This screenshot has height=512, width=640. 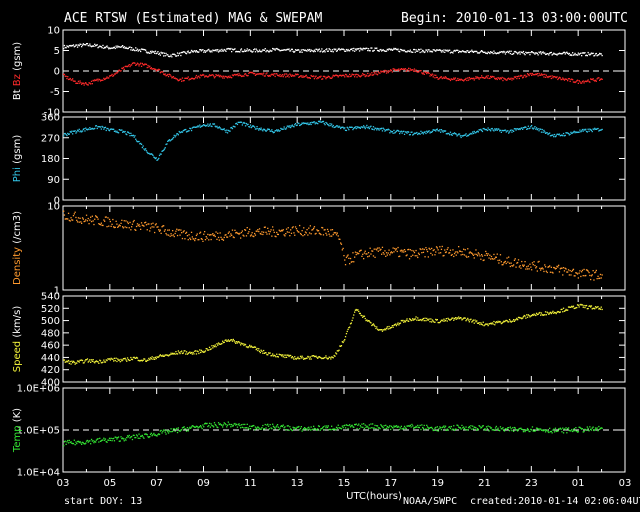 I want to click on ylabel-mag: Bt Bz (gsm), so click(x=17, y=71).